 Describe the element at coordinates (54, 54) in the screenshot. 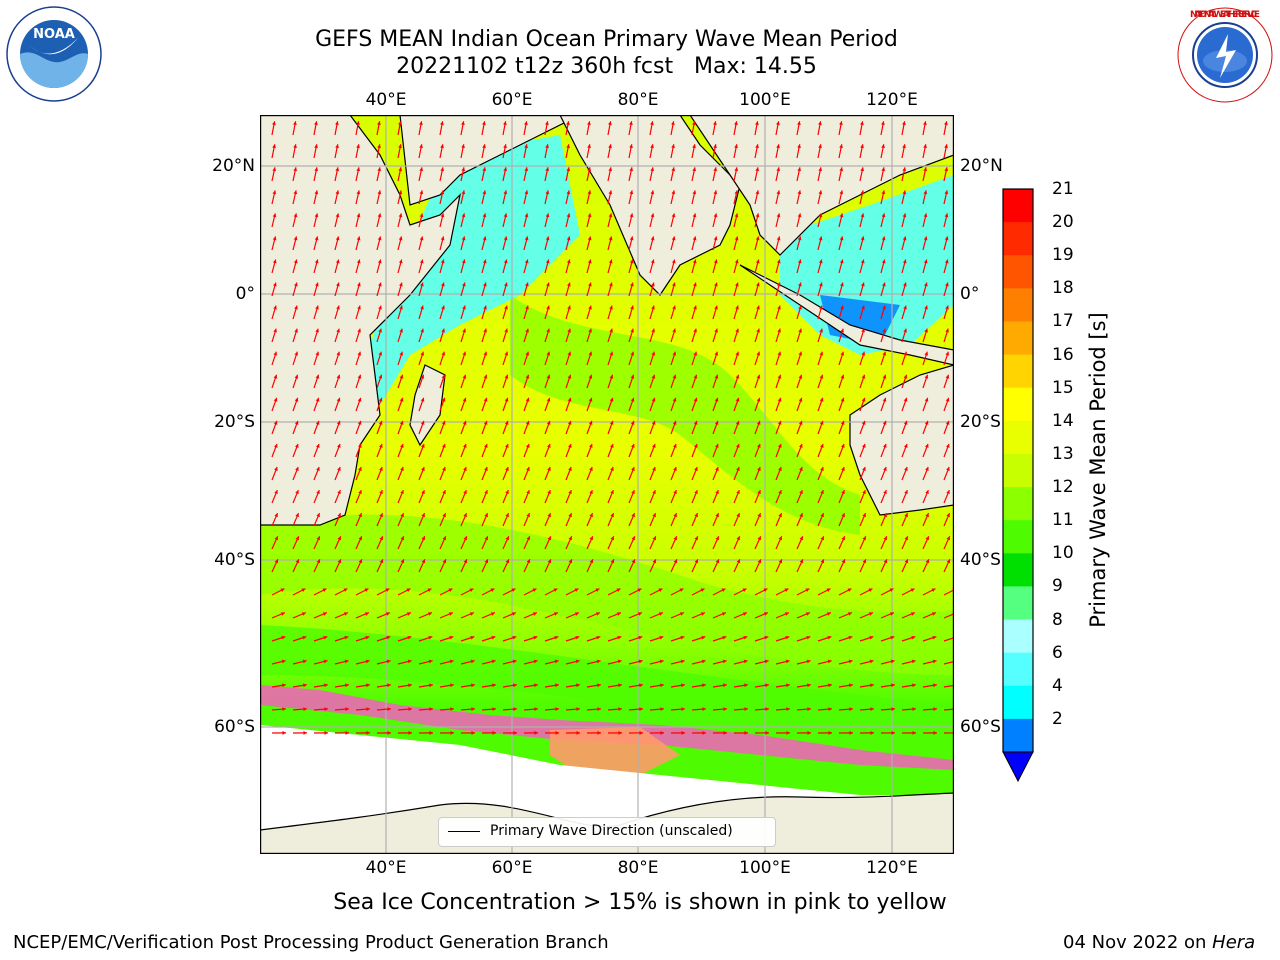

I see `noaa-logo: NOAA` at that location.